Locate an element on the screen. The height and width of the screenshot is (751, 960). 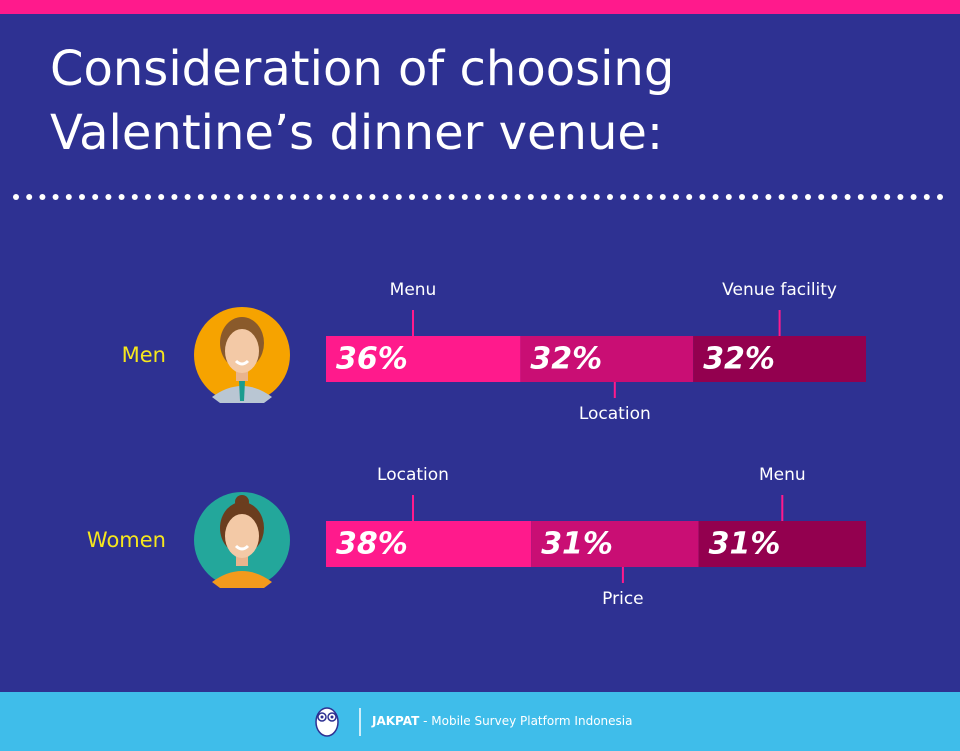
owl-logo is located at coordinates (327, 722).